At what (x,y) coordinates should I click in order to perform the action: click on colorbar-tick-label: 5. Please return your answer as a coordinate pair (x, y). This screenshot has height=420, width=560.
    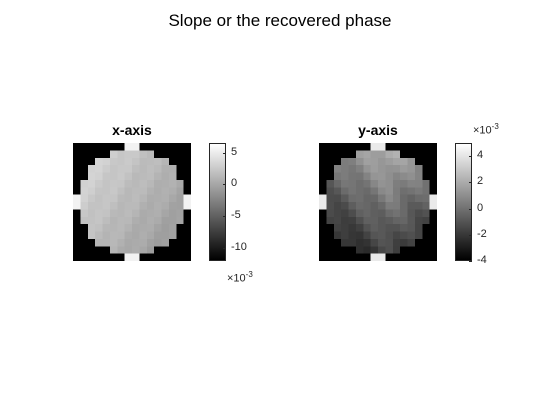
    Looking at the image, I should click on (234, 152).